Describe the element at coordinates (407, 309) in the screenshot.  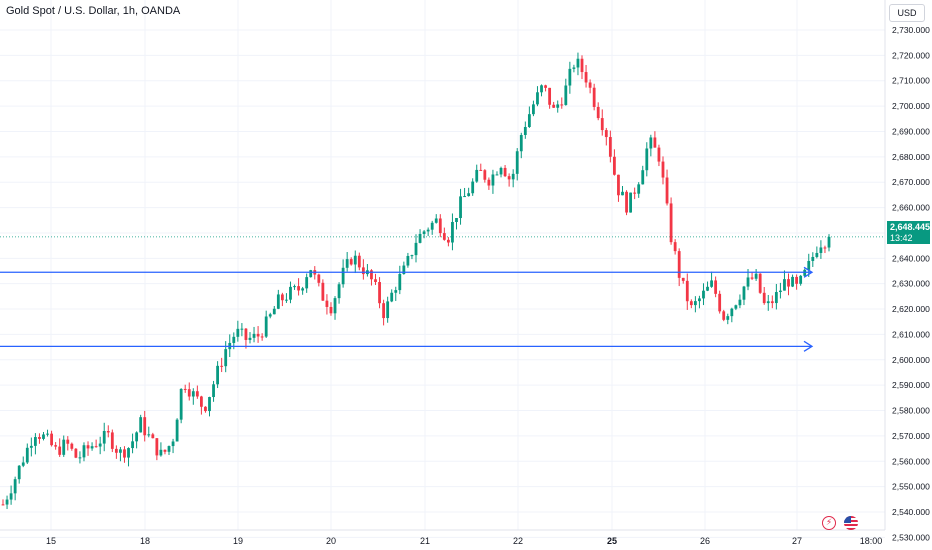
I see `horizontal-lines` at that location.